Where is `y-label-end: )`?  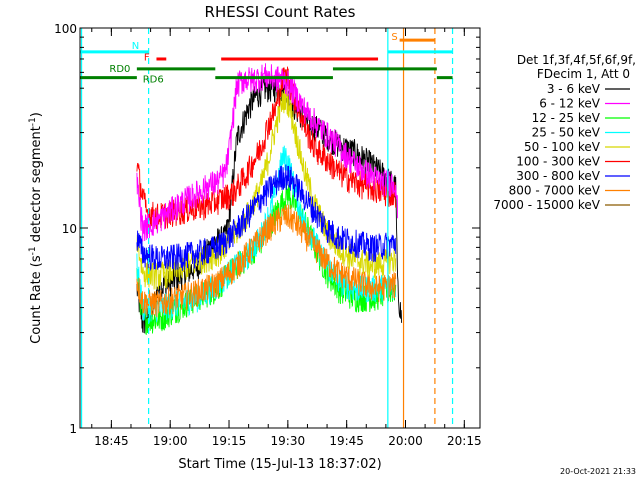 y-label-end: ) is located at coordinates (36, 114).